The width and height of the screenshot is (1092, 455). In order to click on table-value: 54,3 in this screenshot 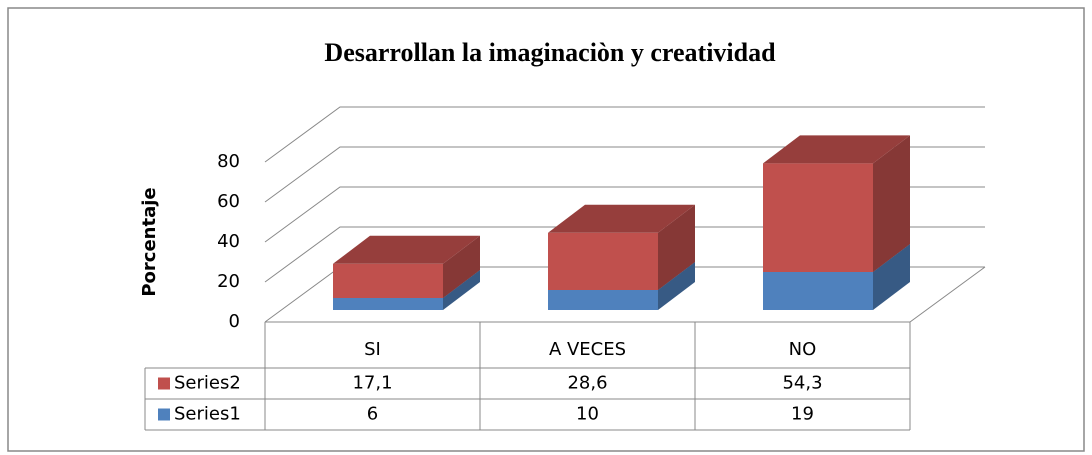, I will do `click(802, 383)`.